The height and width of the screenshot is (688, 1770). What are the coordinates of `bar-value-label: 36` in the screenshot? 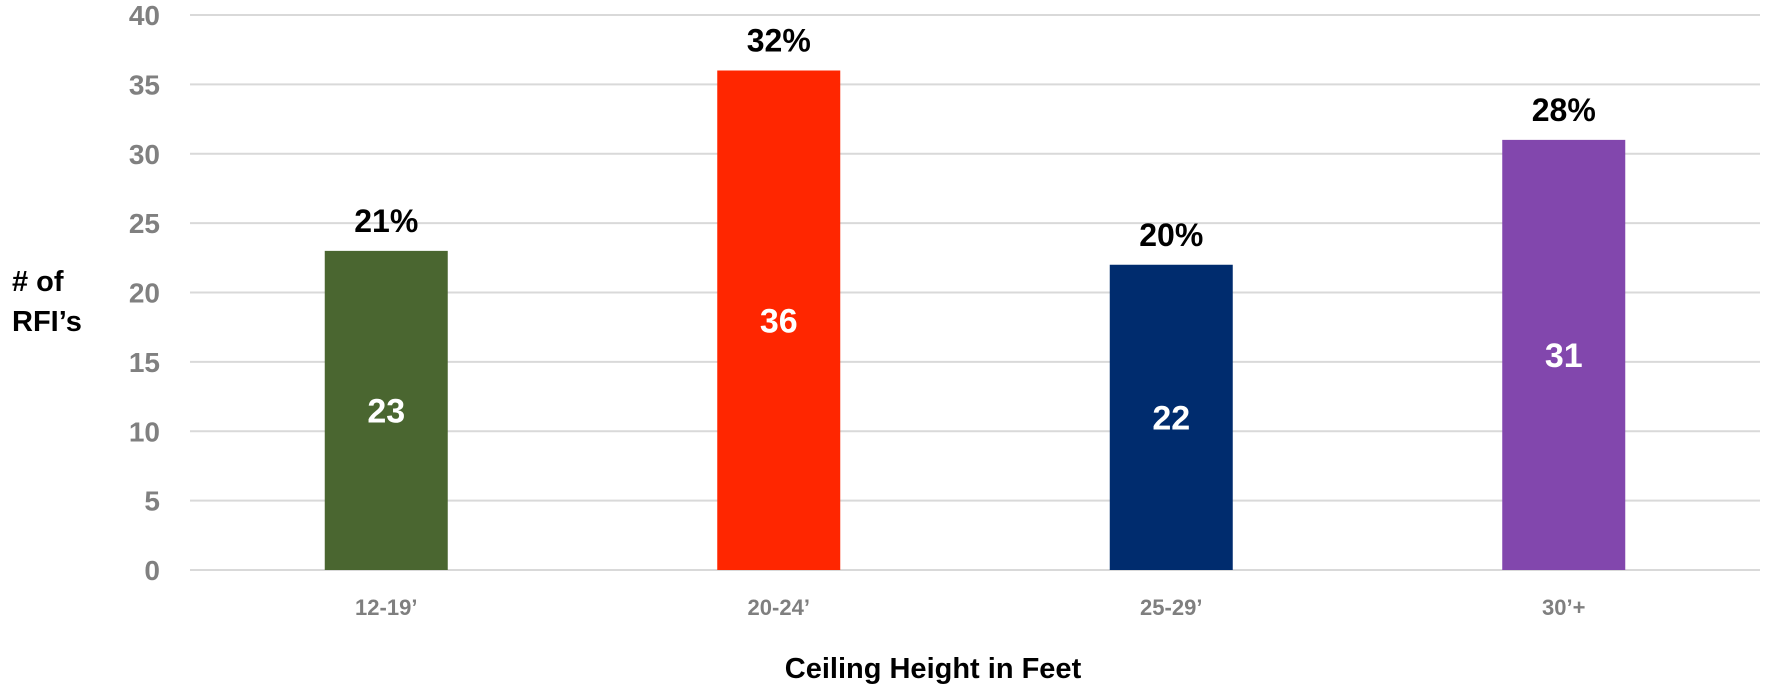 It's located at (779, 321).